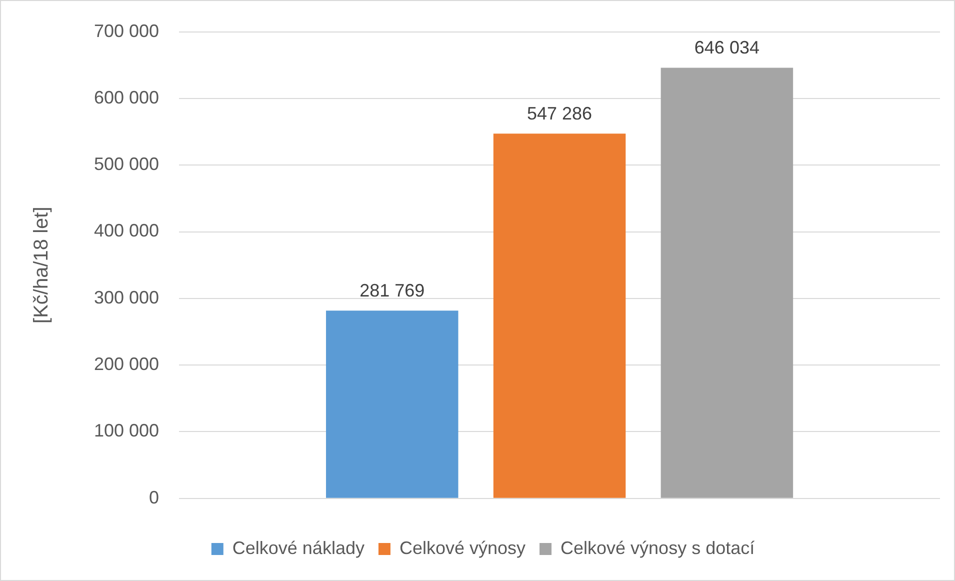 This screenshot has width=955, height=581. Describe the element at coordinates (298, 548) in the screenshot. I see `legend-label: Celkové náklady` at that location.